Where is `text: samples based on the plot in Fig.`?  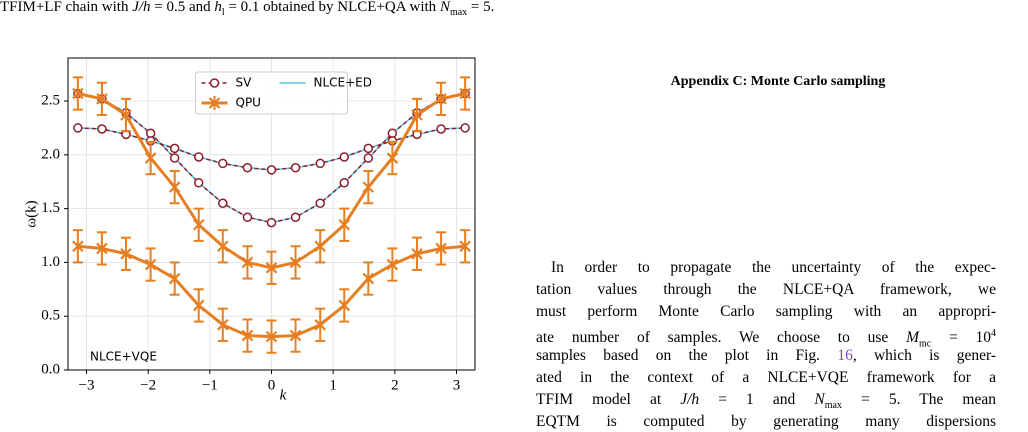
text: samples based on the plot in Fig. is located at coordinates (687, 355).